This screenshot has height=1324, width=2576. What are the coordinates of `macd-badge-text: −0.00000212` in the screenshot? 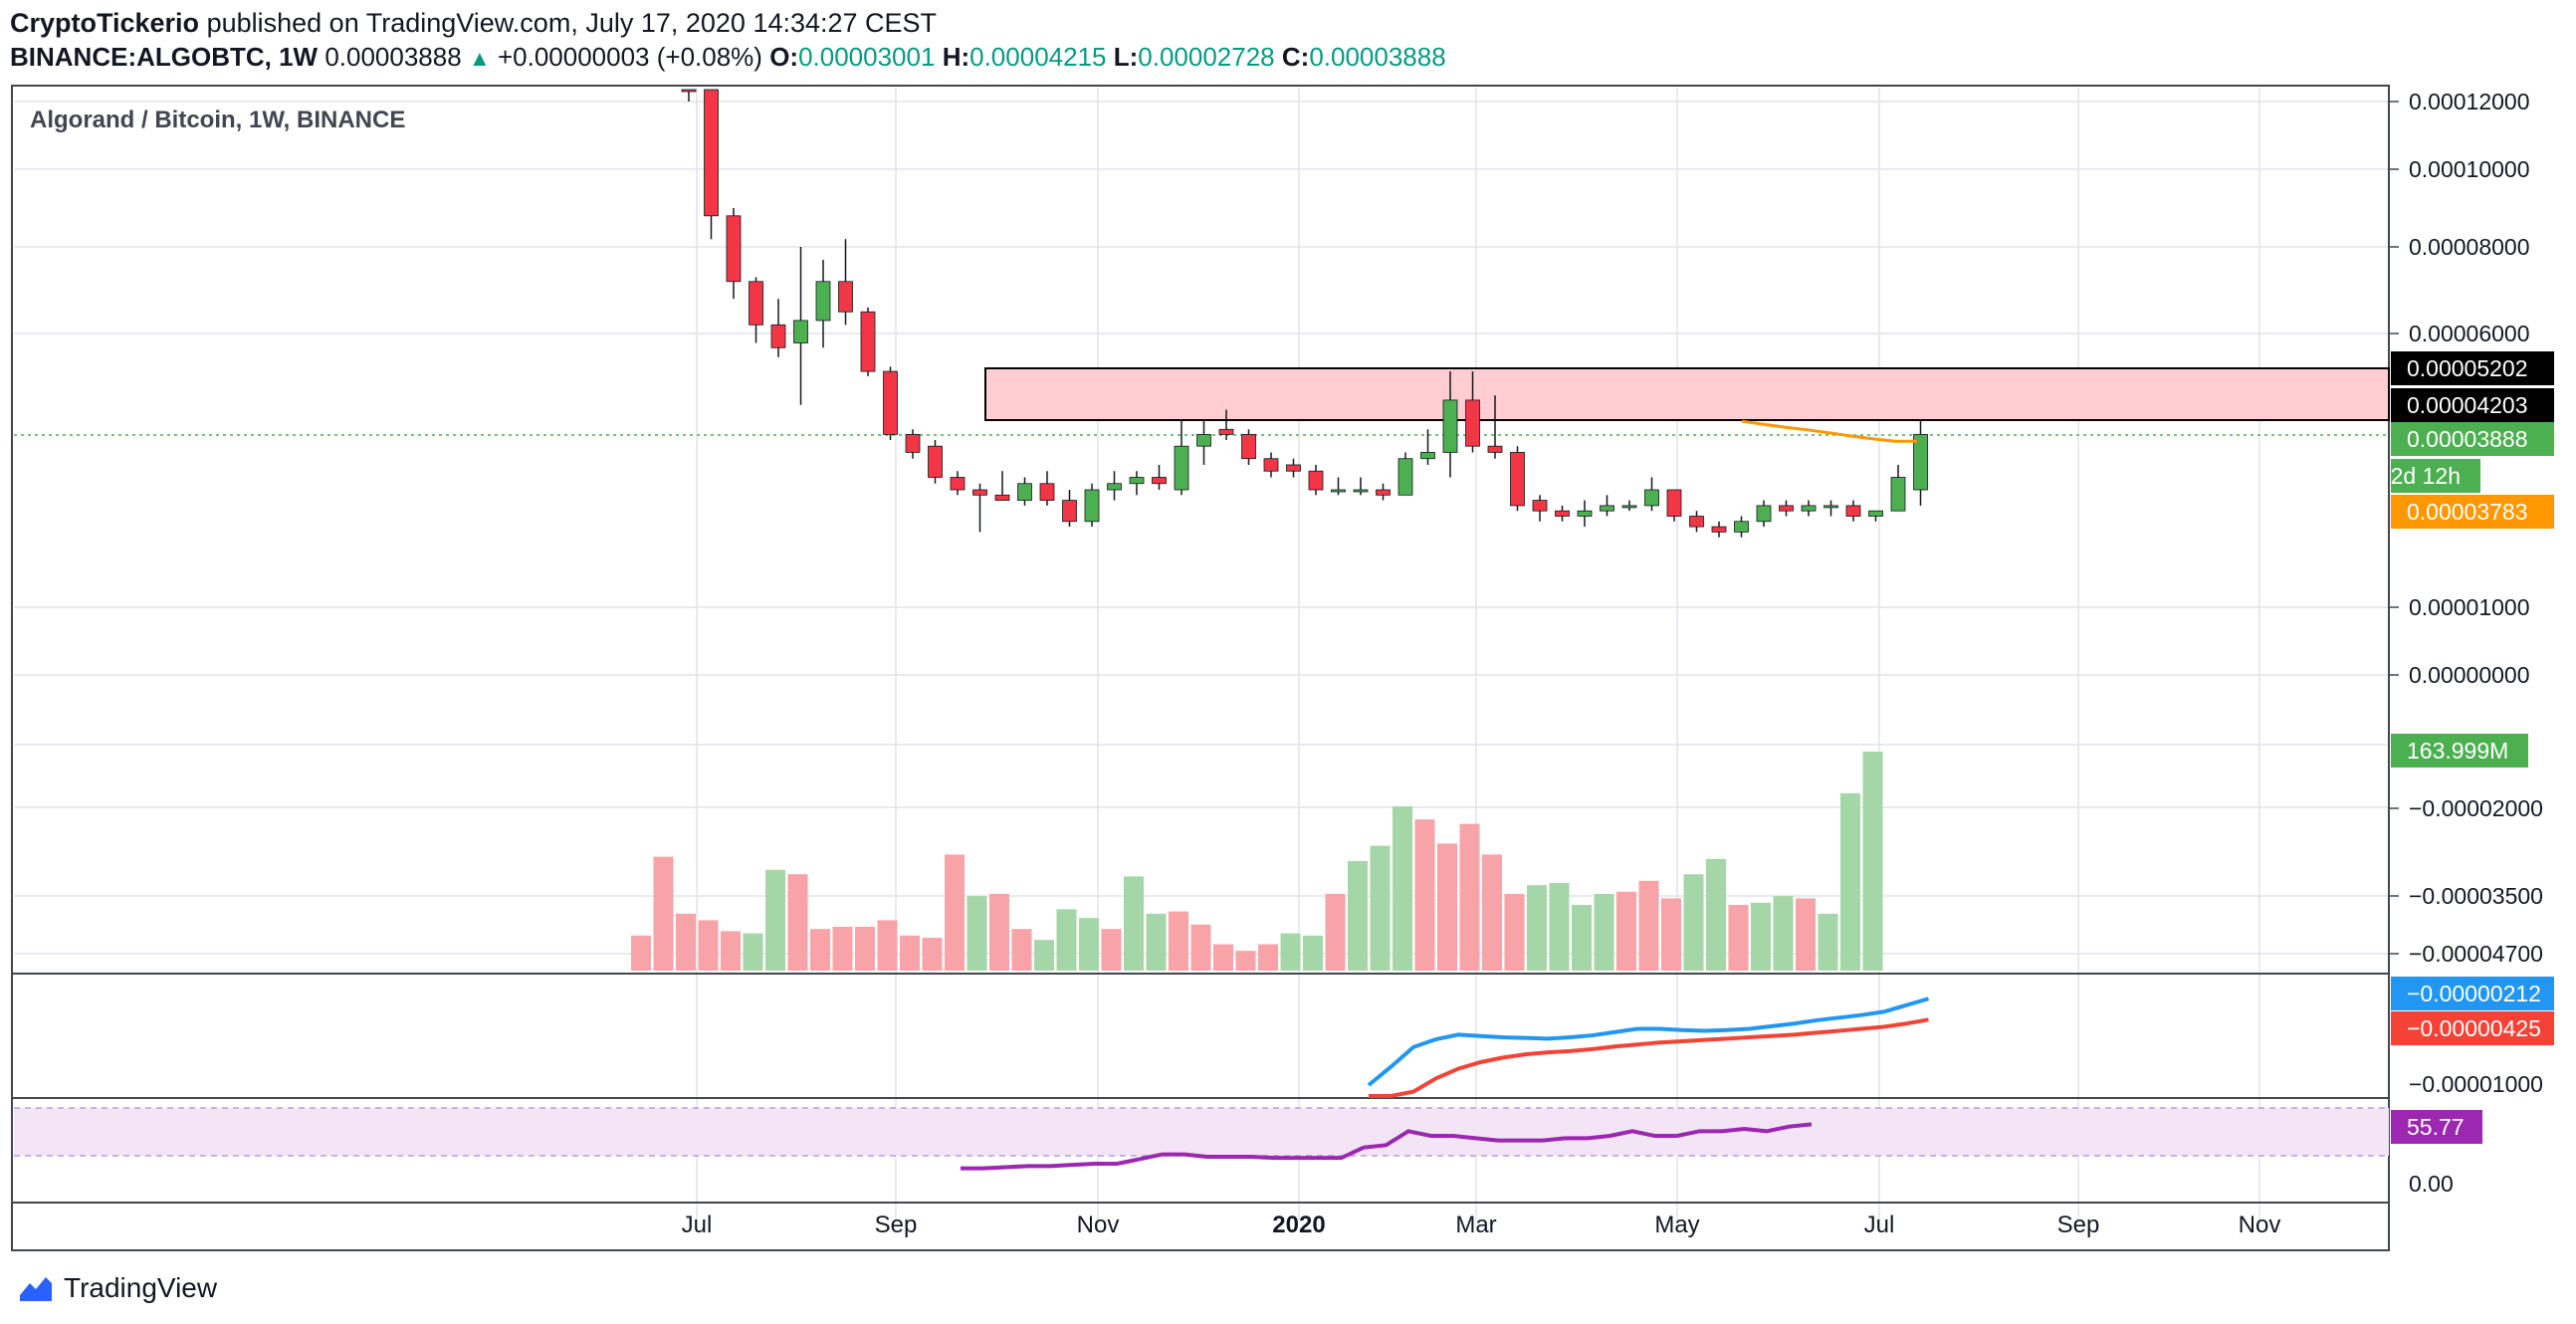 It's located at (2474, 993).